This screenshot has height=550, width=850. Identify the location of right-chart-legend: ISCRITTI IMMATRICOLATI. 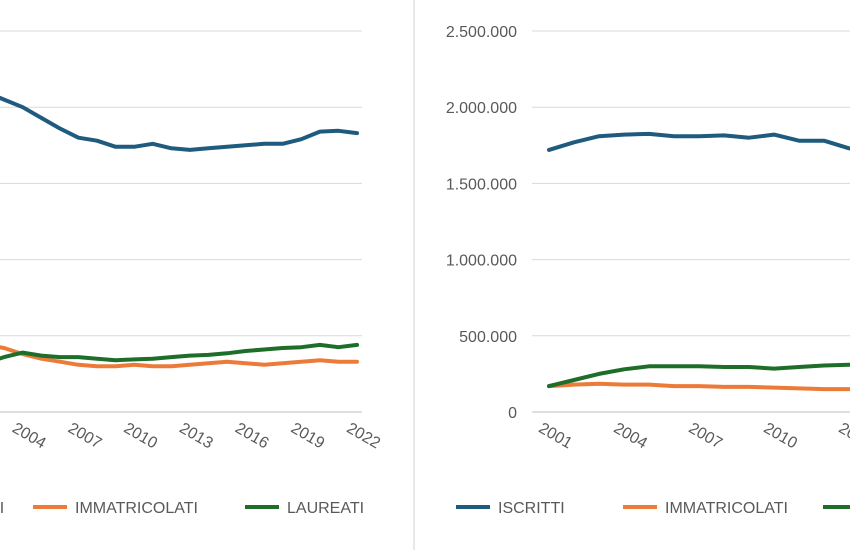
(653, 508).